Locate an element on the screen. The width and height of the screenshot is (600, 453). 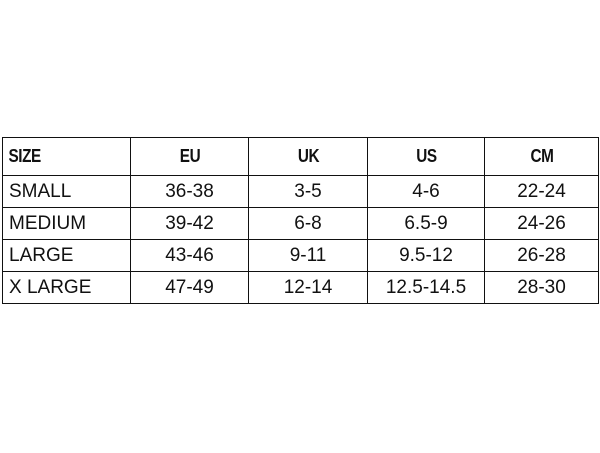
table-row: LARGE 43-46 9-11 9.5-12 26-28 is located at coordinates (300, 255).